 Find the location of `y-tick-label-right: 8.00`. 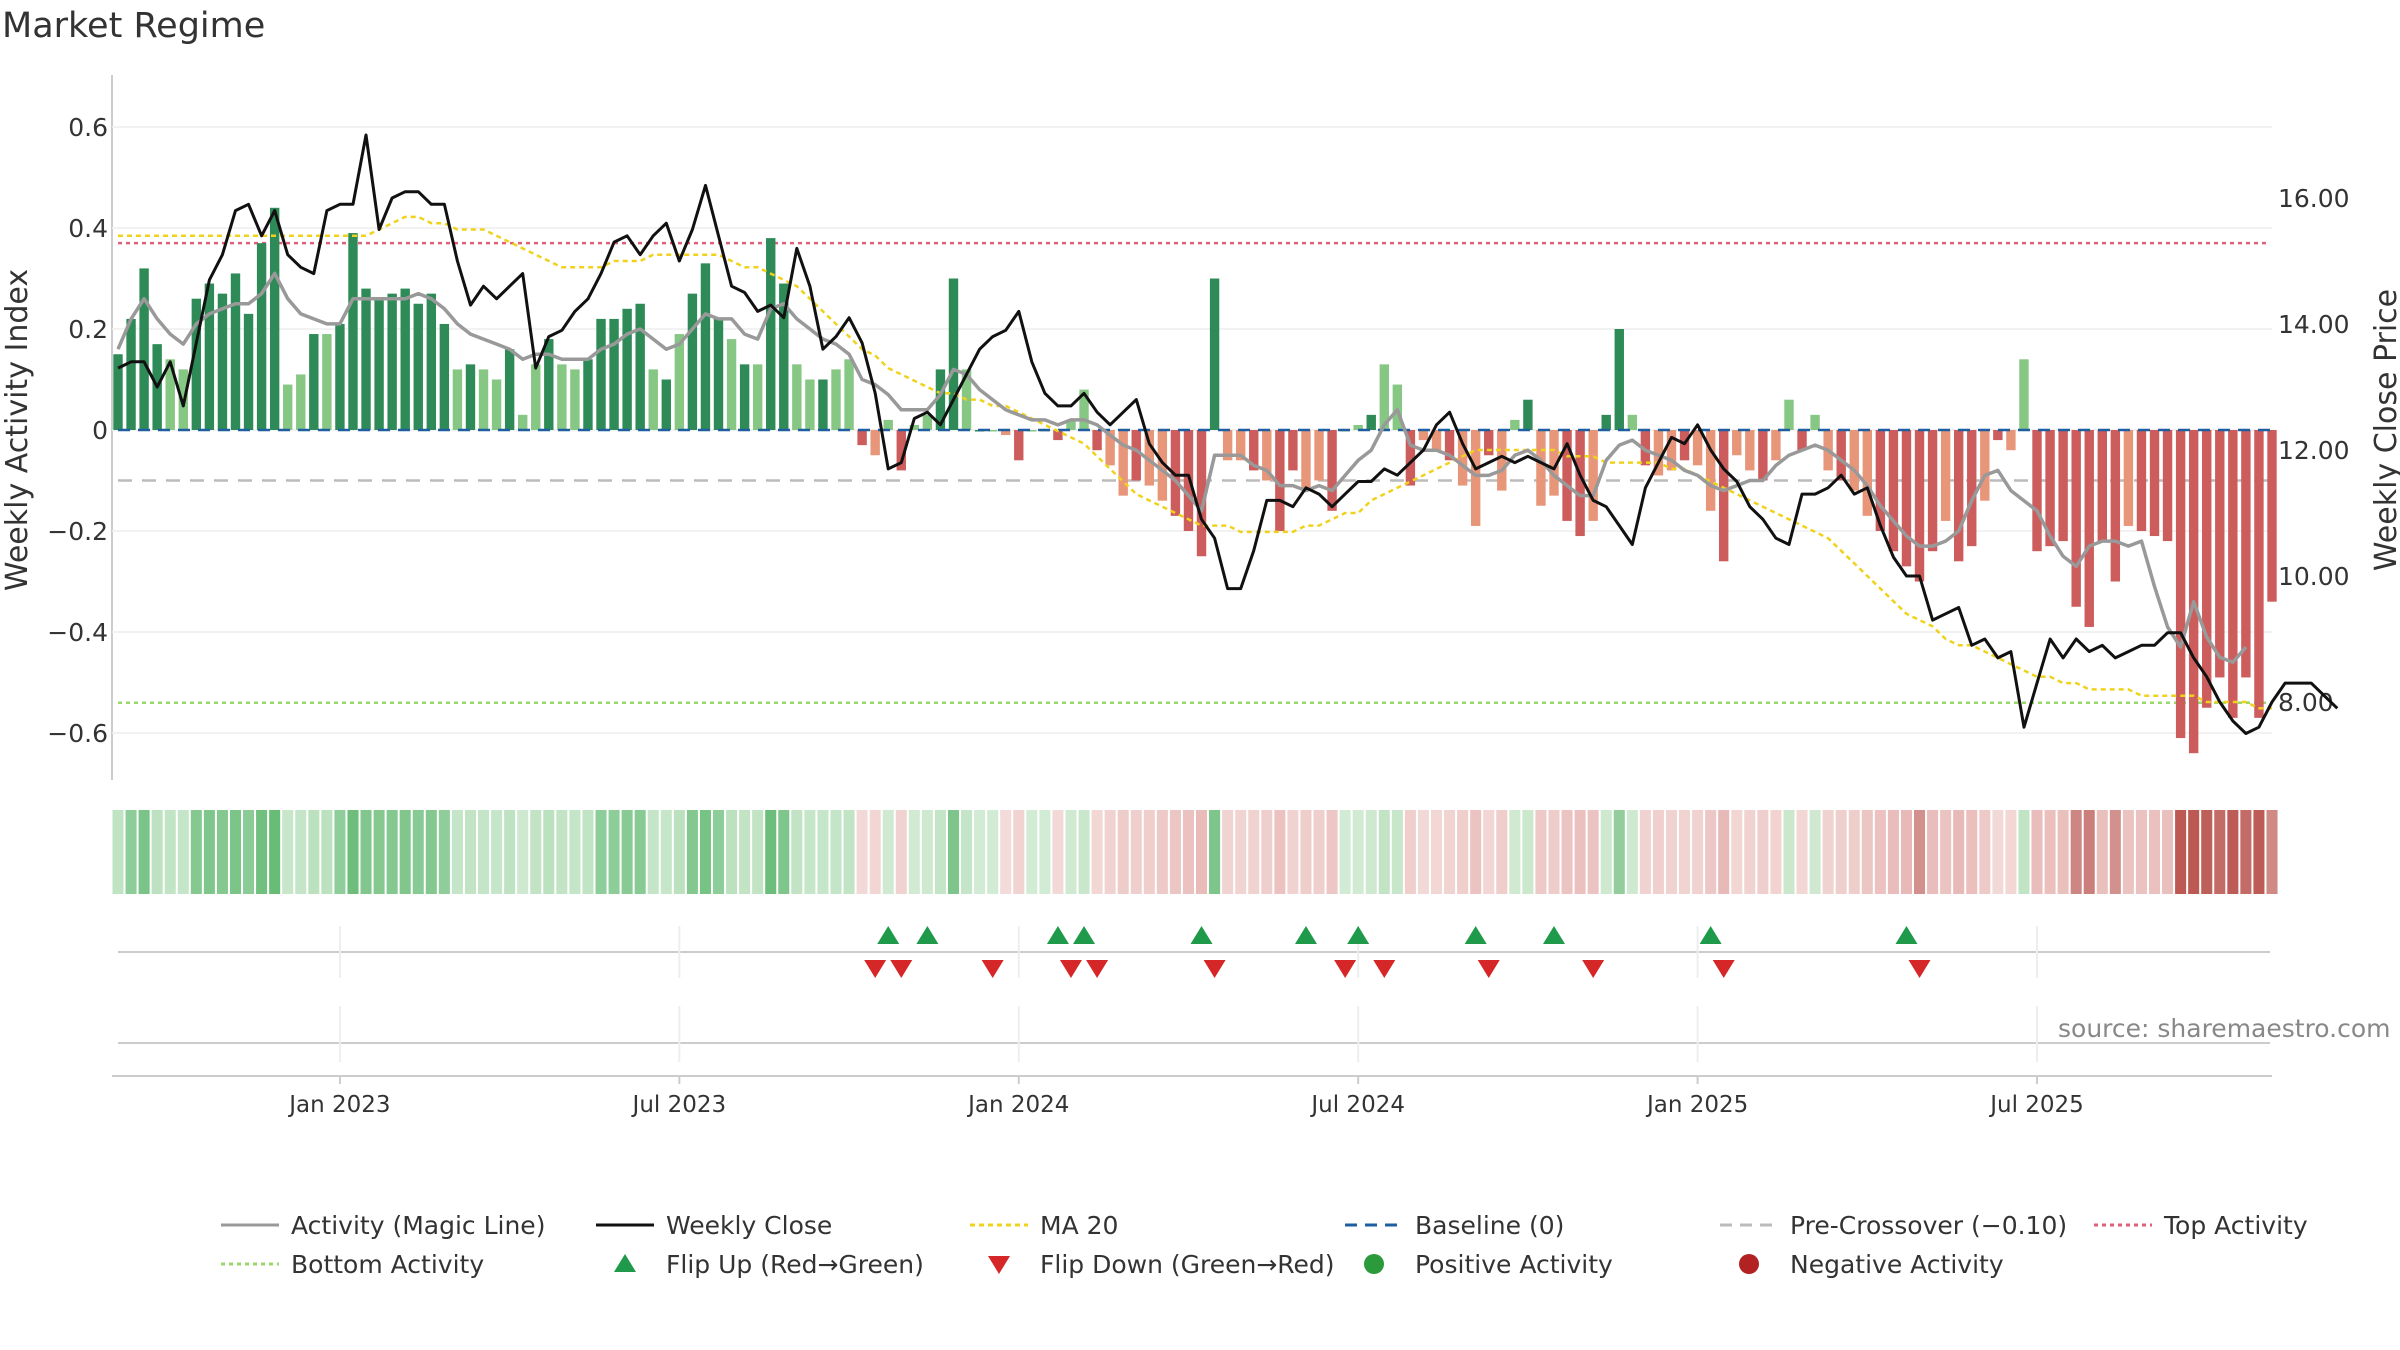

y-tick-label-right: 8.00 is located at coordinates (2306, 702).